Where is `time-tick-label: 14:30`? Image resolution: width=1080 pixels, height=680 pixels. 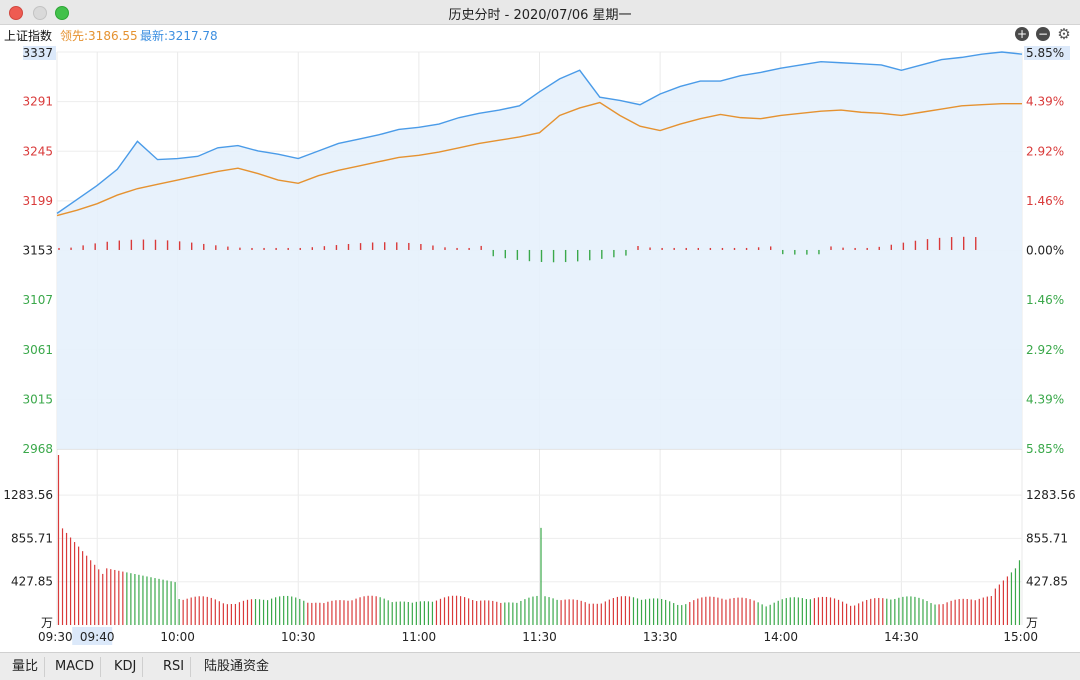 time-tick-label: 14:30 is located at coordinates (901, 637).